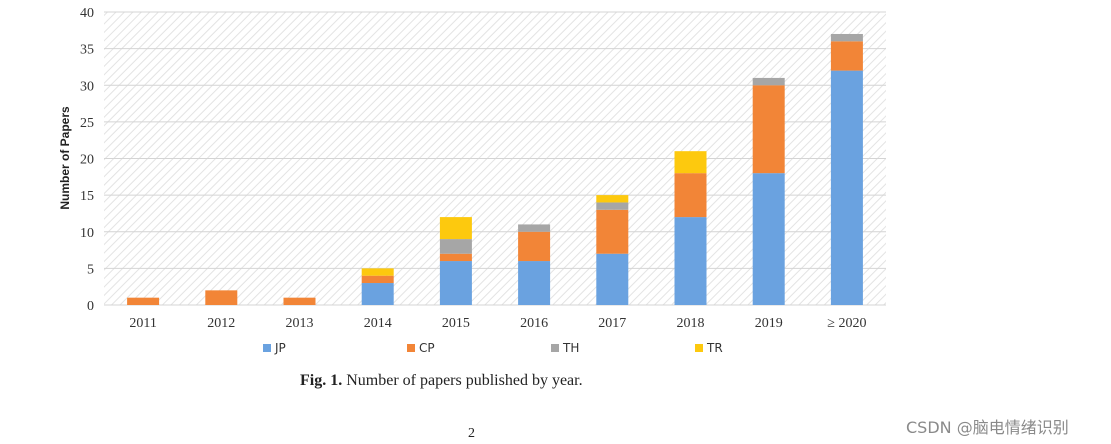 The image size is (1111, 444). What do you see at coordinates (87, 13) in the screenshot?
I see `y-tick-label: 40` at bounding box center [87, 13].